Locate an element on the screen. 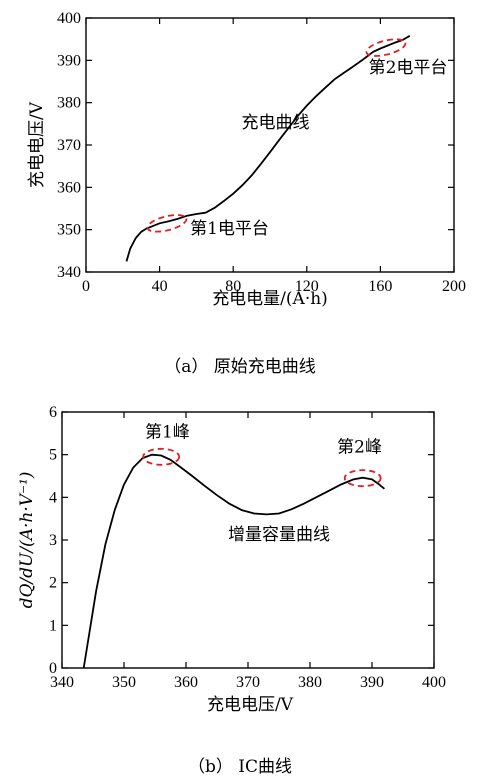 The image size is (480, 783). chart-a-highlights is located at coordinates (276, 135).